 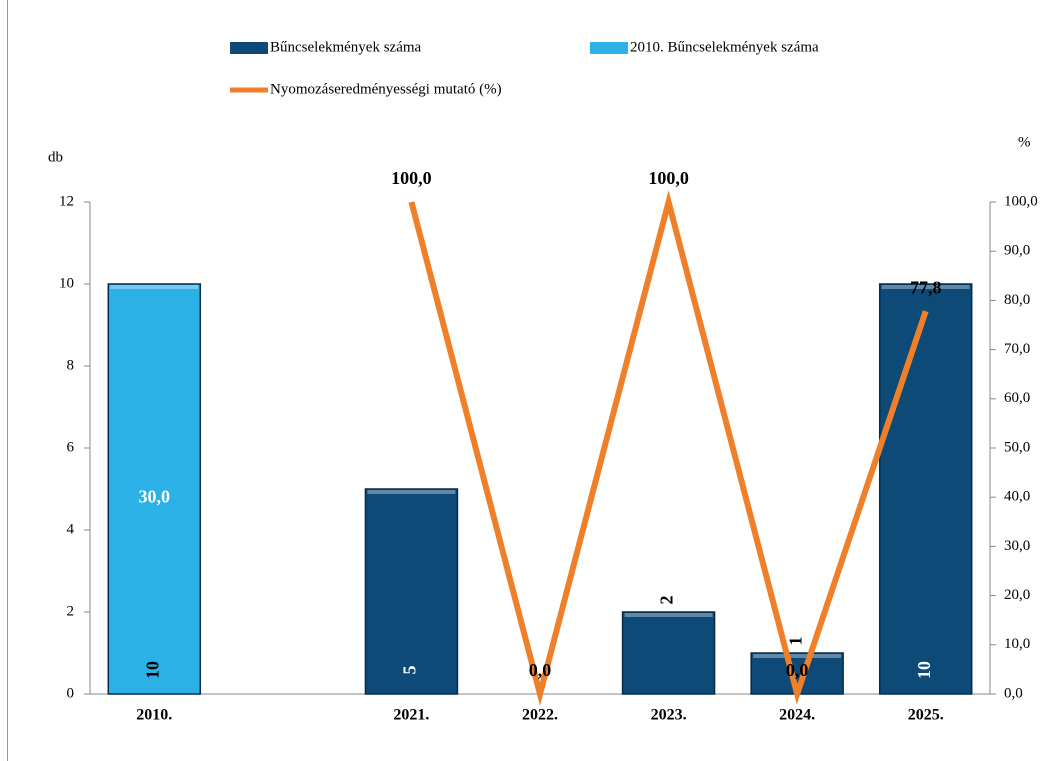 I want to click on y-axis-title: db, so click(x=55, y=157).